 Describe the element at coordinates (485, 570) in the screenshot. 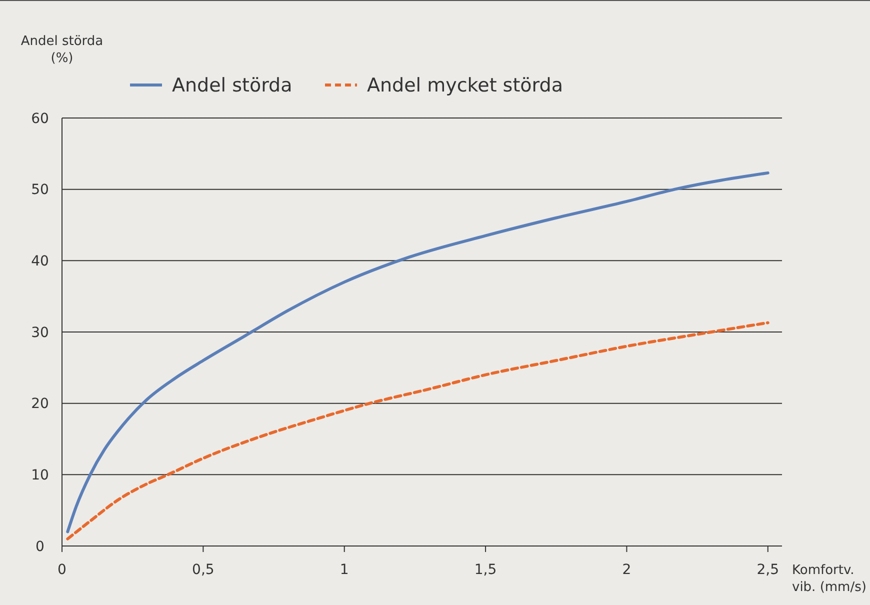

I see `x-tick-label: 1,5` at that location.